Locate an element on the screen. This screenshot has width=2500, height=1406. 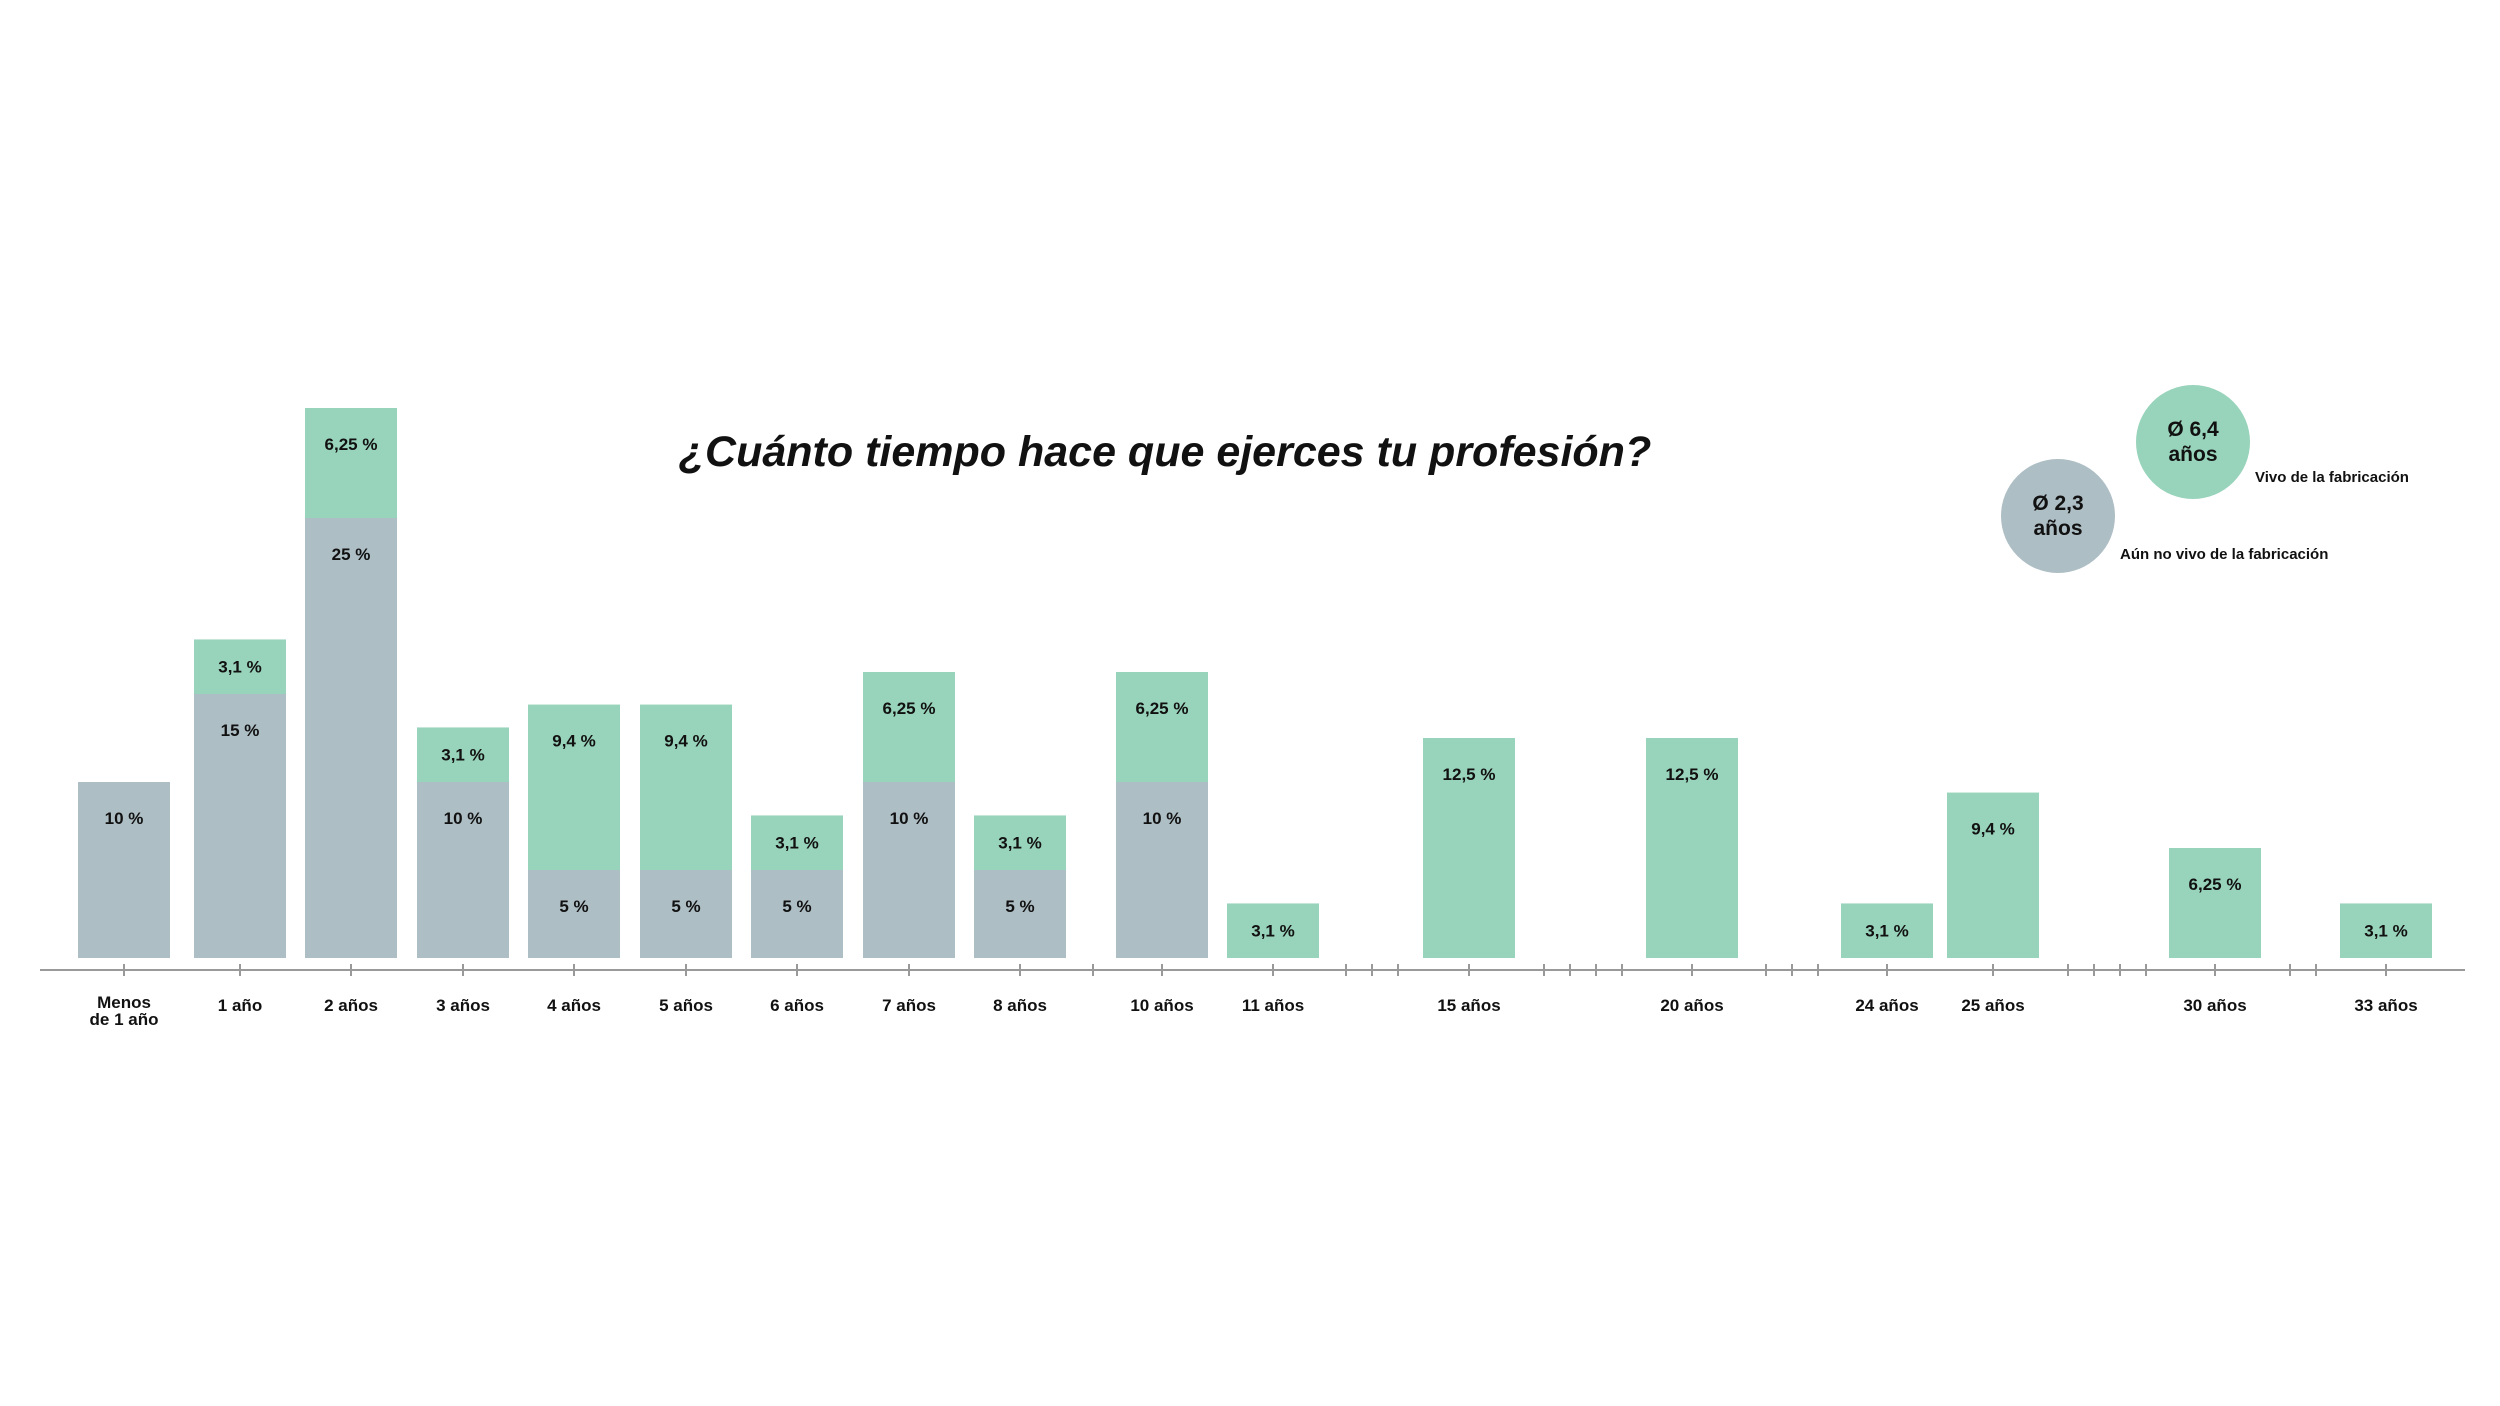
bar-label-y4-series-1: 9,4 % is located at coordinates (573, 741).